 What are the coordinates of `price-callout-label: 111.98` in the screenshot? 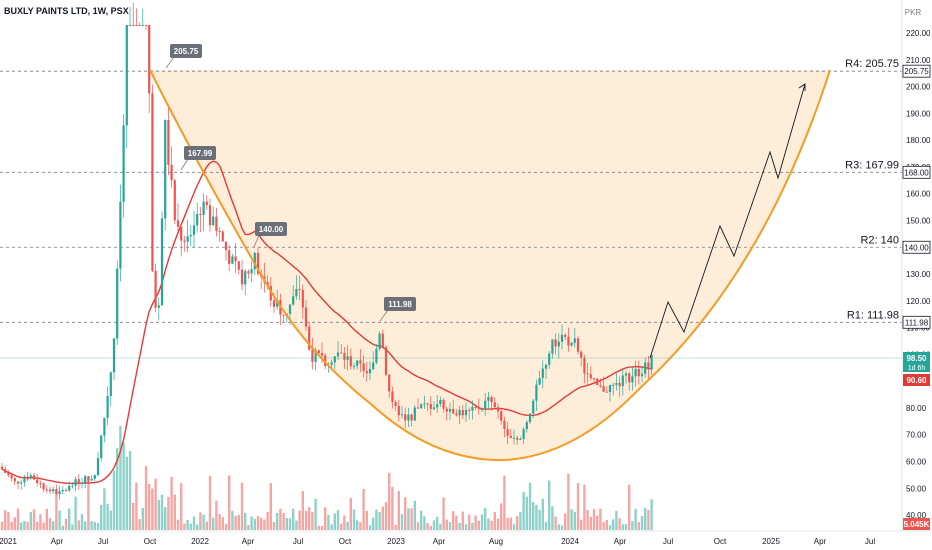 It's located at (400, 304).